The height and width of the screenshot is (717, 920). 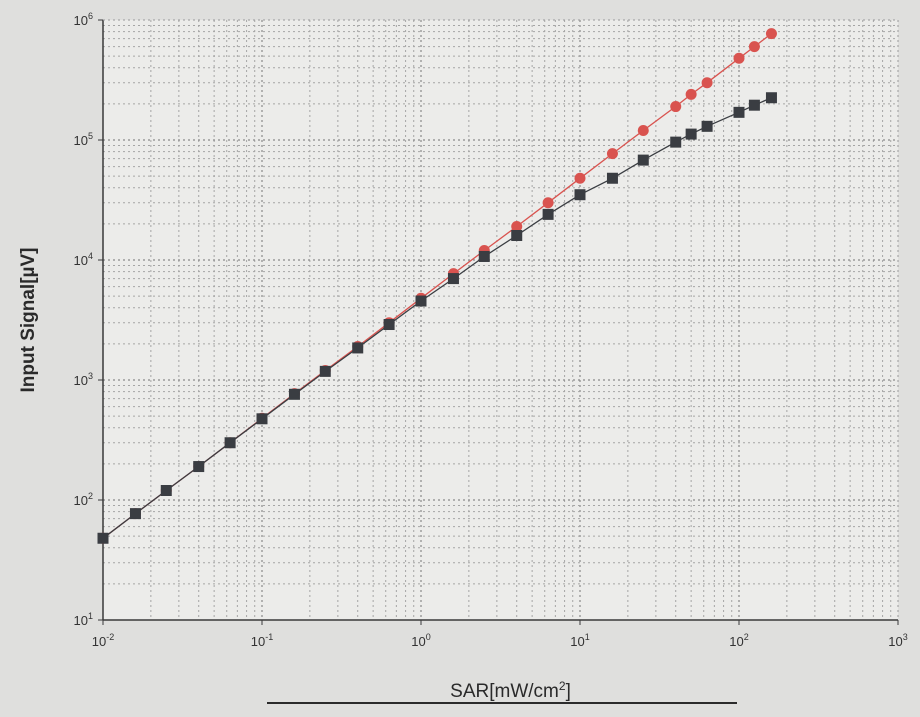 I want to click on y-tick-label: 10², so click(x=83, y=499).